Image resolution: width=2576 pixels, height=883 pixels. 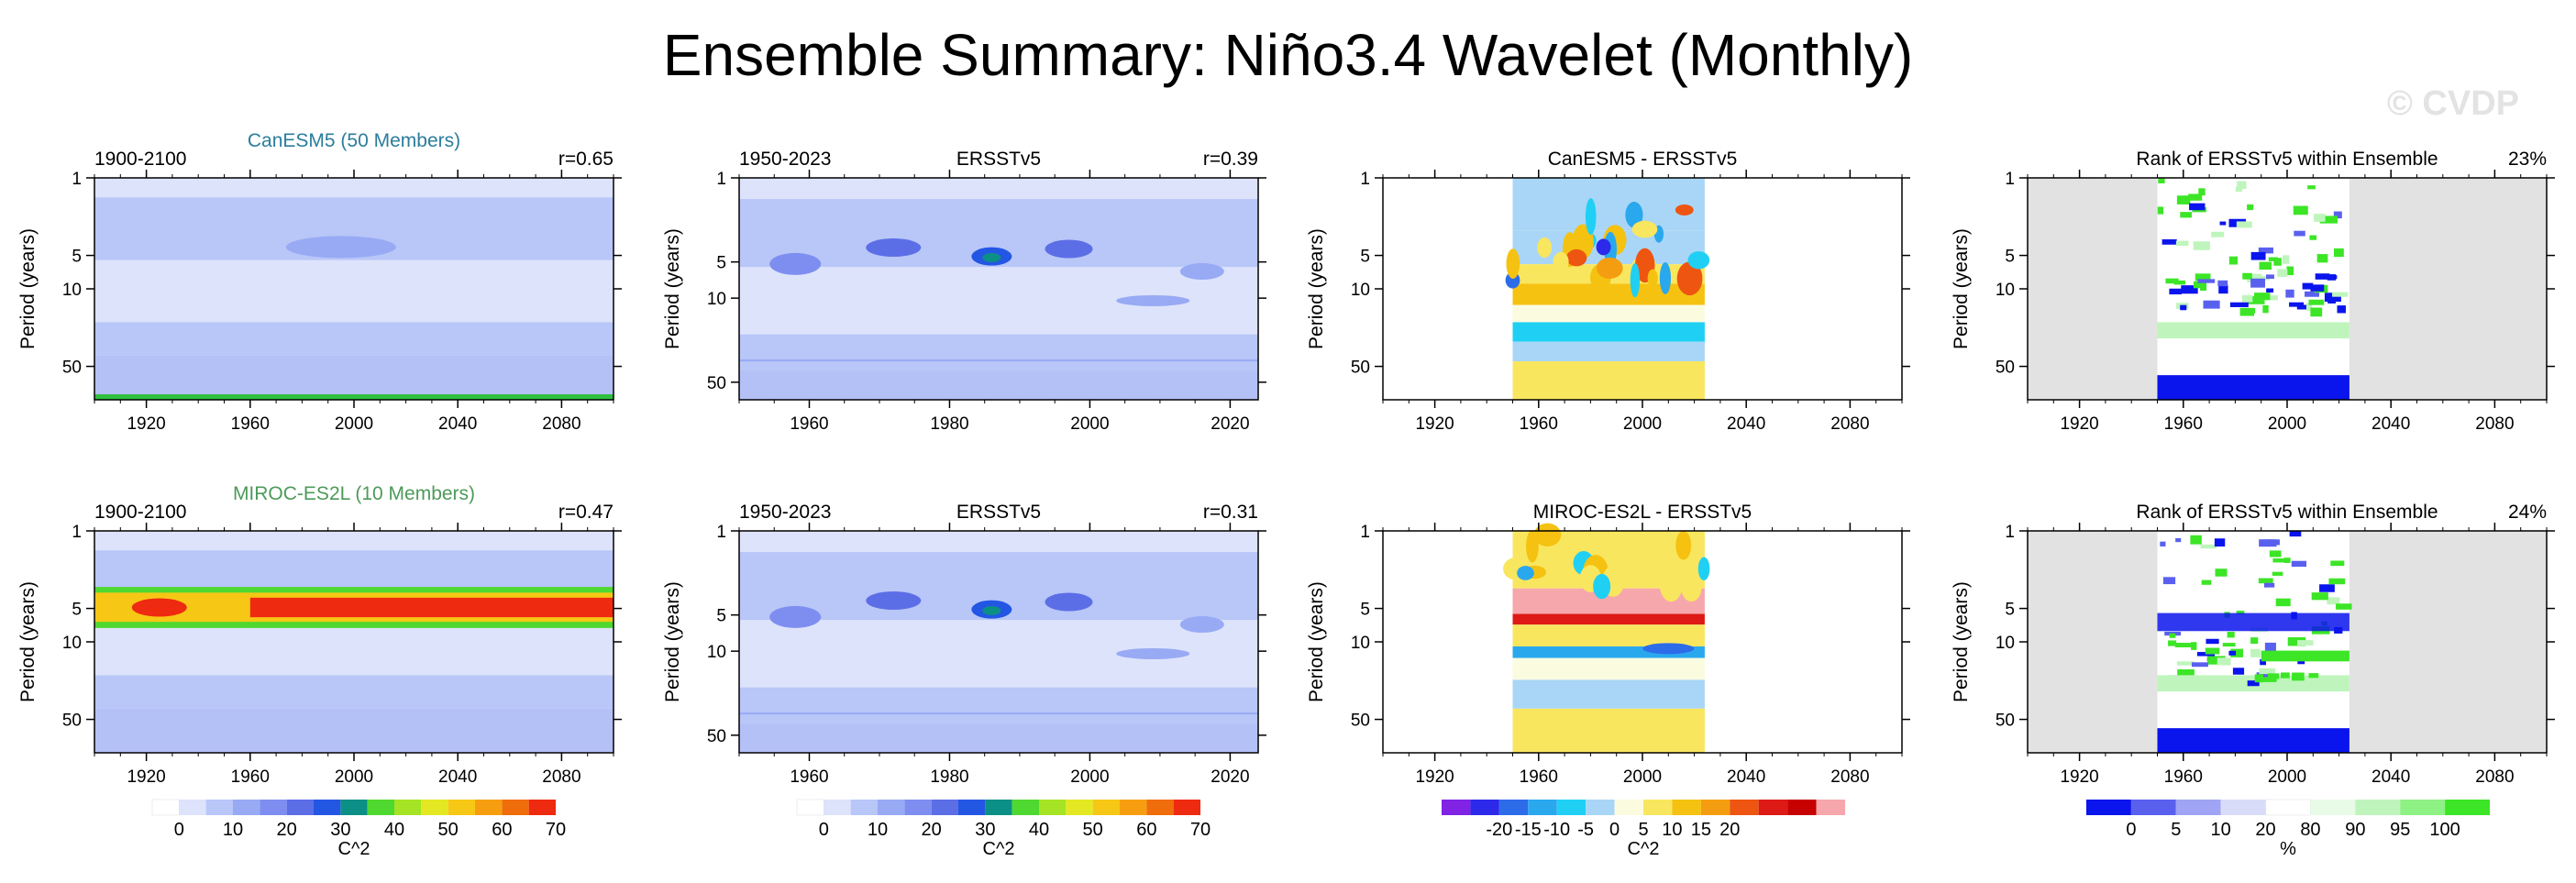 What do you see at coordinates (2494, 777) in the screenshot?
I see `x-tick-label: 2080` at bounding box center [2494, 777].